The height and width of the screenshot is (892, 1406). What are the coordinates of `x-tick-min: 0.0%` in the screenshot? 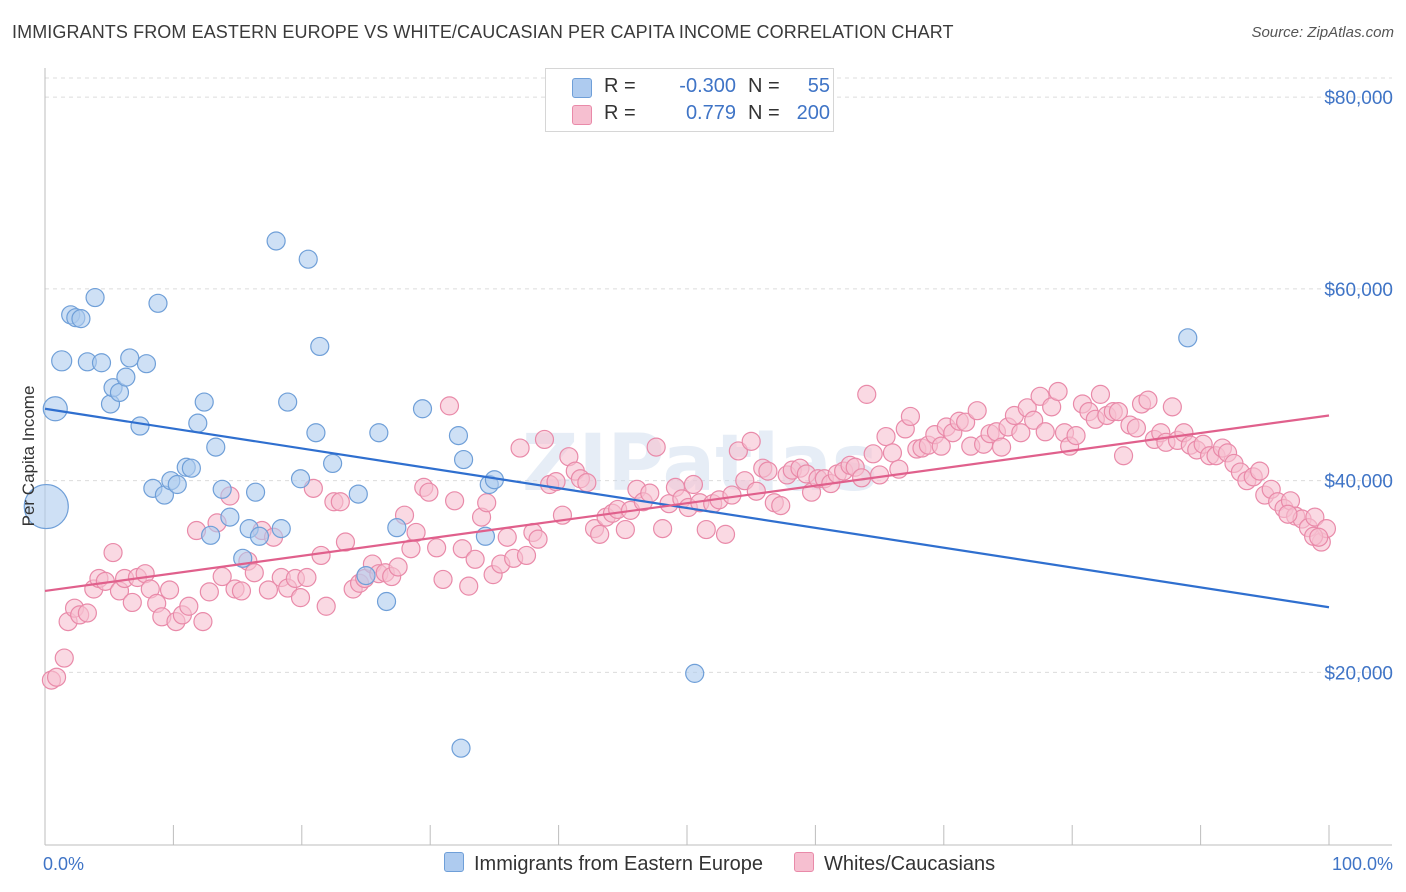 It's located at (63, 864).